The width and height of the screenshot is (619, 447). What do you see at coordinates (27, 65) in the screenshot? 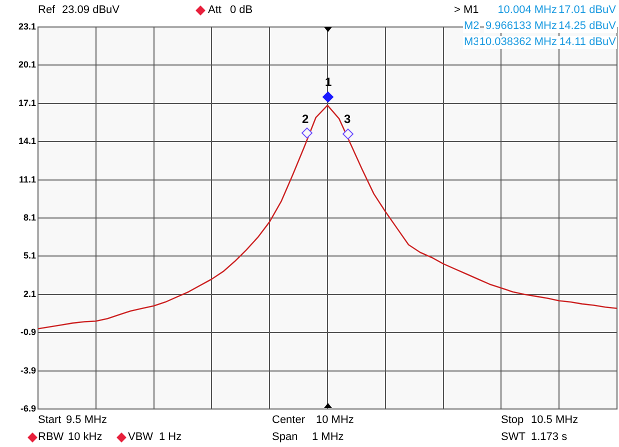
I see `y-tick-label: 20.1` at bounding box center [27, 65].